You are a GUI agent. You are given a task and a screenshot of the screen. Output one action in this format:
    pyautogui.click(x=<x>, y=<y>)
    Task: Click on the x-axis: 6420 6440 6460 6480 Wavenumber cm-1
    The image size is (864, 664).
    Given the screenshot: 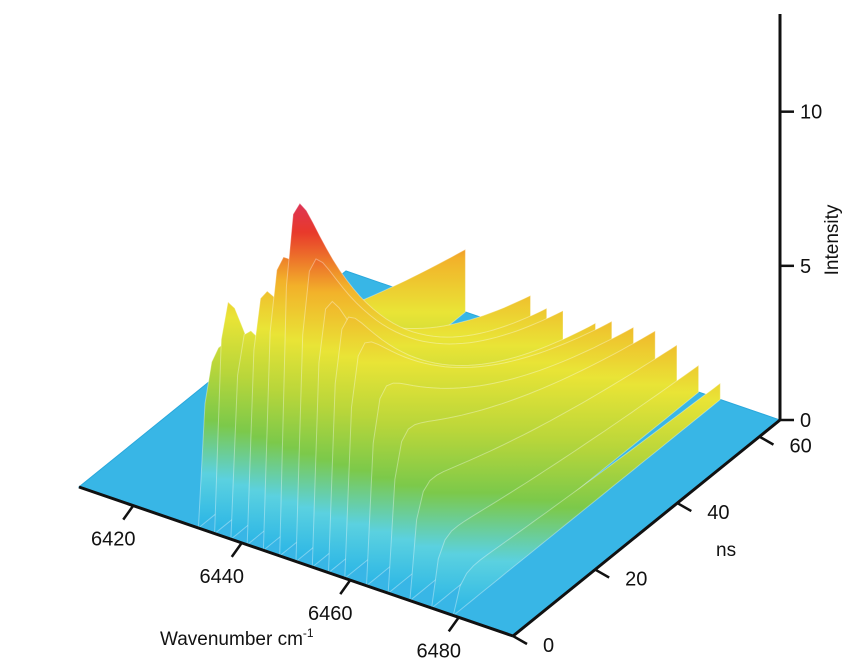 What is the action you would take?
    pyautogui.click(x=296, y=573)
    